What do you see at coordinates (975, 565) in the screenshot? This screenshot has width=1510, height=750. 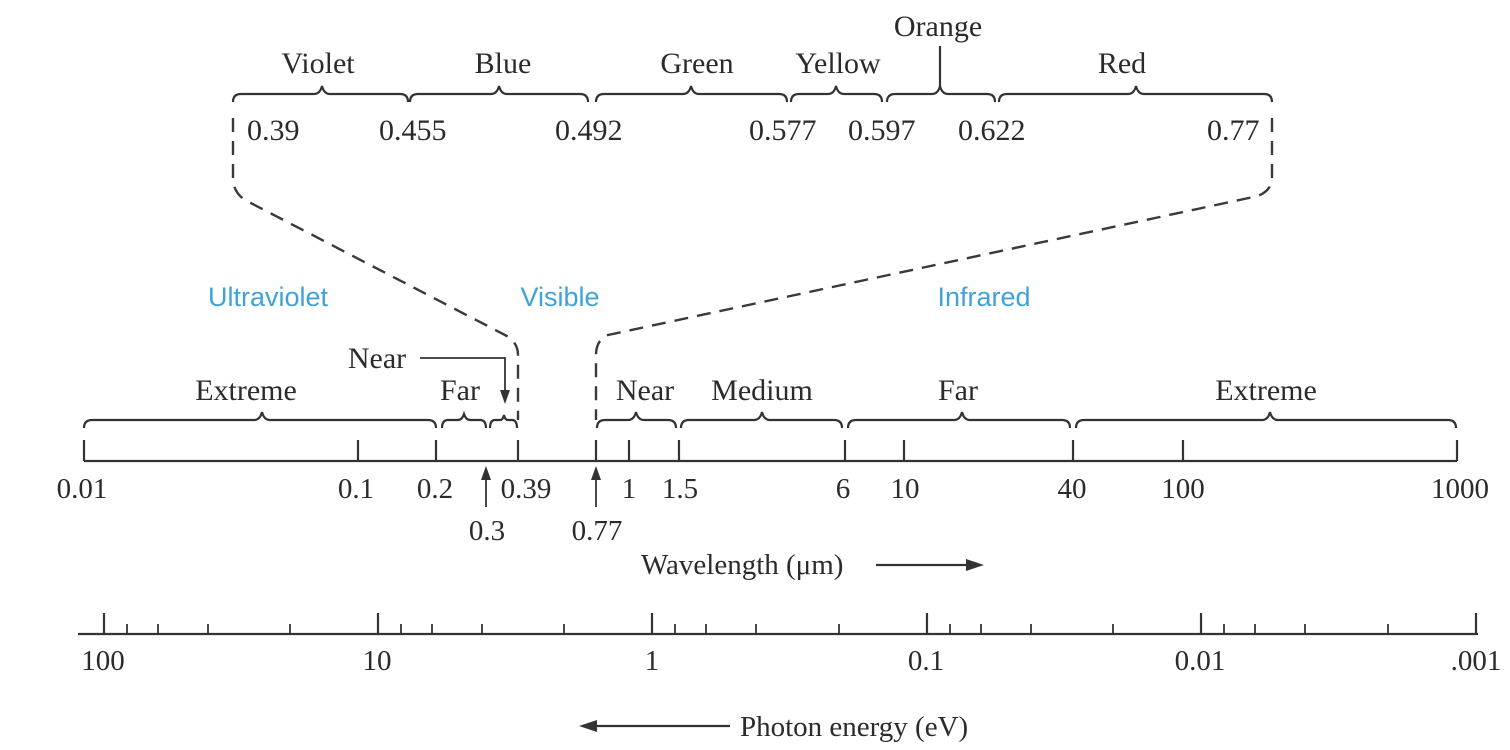 I see `wavelength-direction-arrowhead` at bounding box center [975, 565].